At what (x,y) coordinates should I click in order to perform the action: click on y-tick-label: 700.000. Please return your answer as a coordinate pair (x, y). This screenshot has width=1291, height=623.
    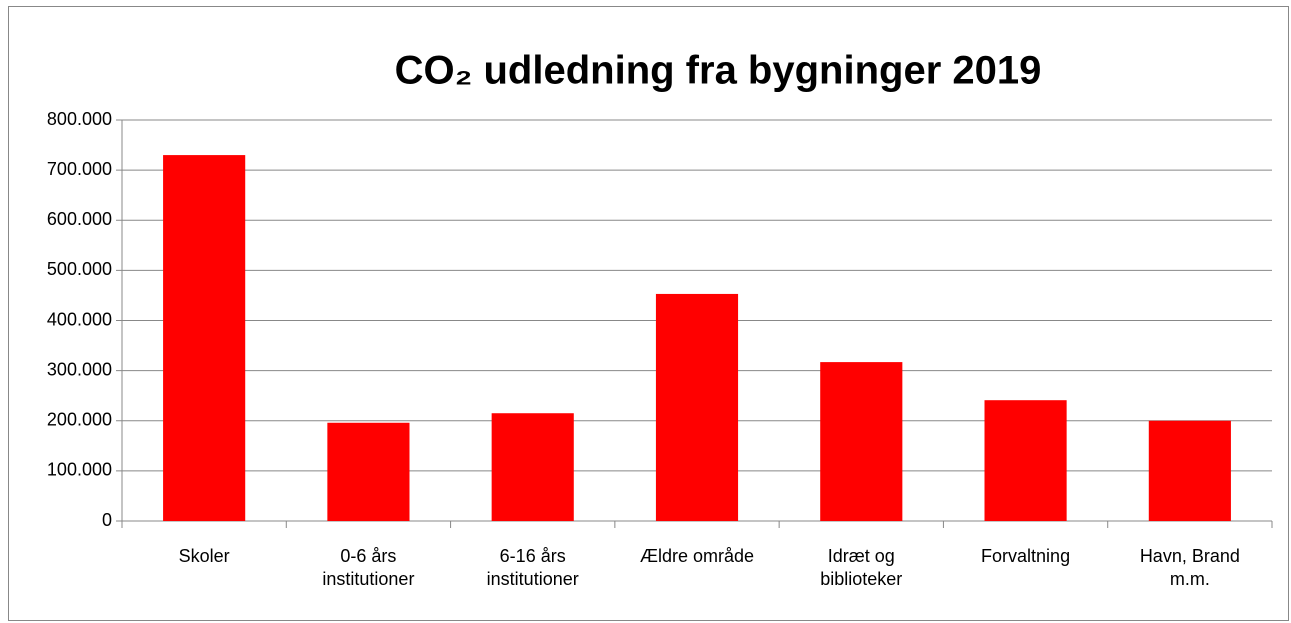
    Looking at the image, I should click on (79, 169).